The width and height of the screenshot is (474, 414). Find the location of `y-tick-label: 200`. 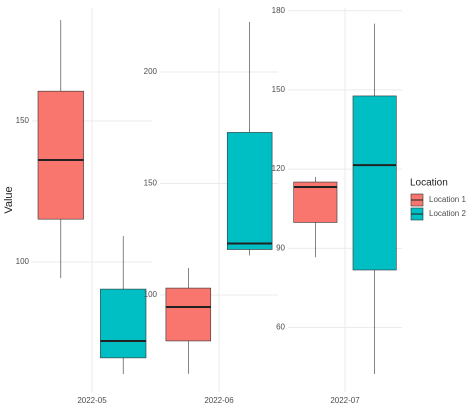

y-tick-label: 200 is located at coordinates (151, 71).